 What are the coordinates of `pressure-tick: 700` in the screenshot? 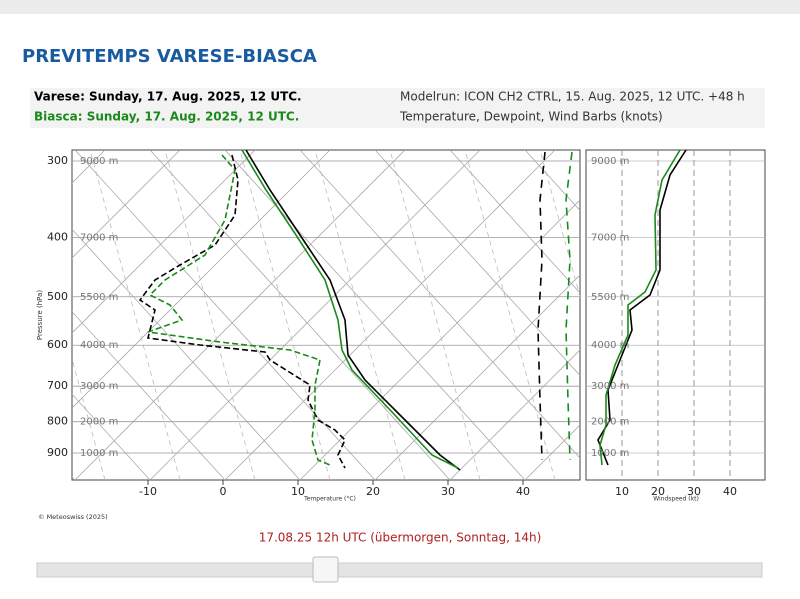 It's located at (57, 385).